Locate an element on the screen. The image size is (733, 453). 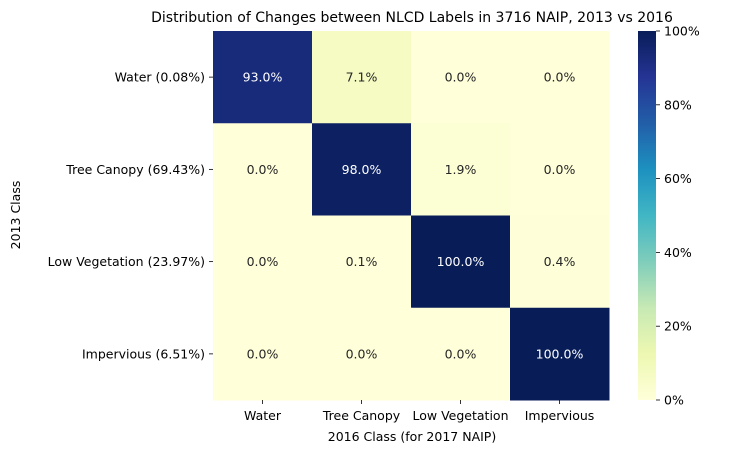
x-tick-label: Water is located at coordinates (263, 415).